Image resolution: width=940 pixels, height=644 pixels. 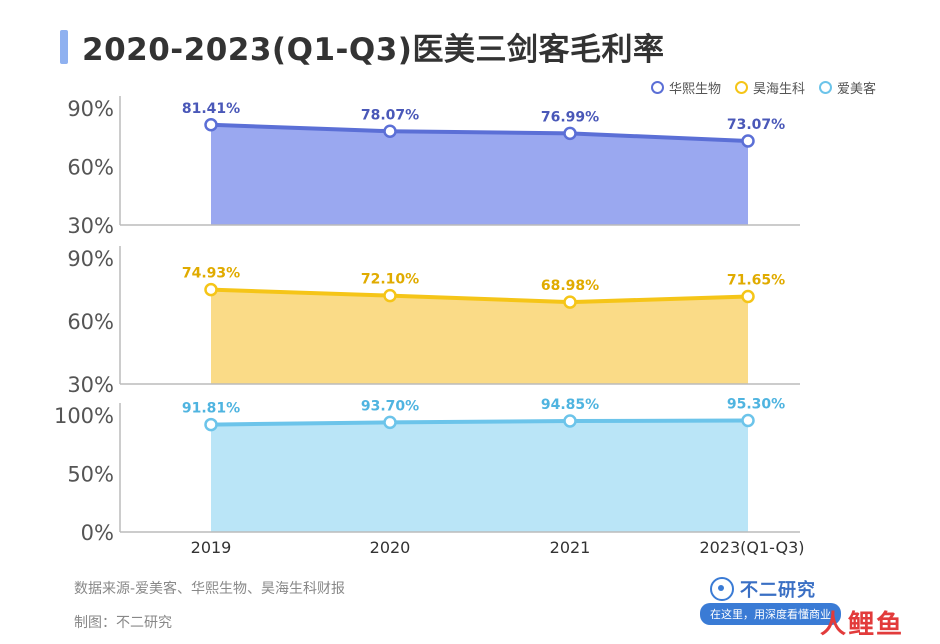 What do you see at coordinates (756, 125) in the screenshot?
I see `data-label-huaxi-3: 73.07%` at bounding box center [756, 125].